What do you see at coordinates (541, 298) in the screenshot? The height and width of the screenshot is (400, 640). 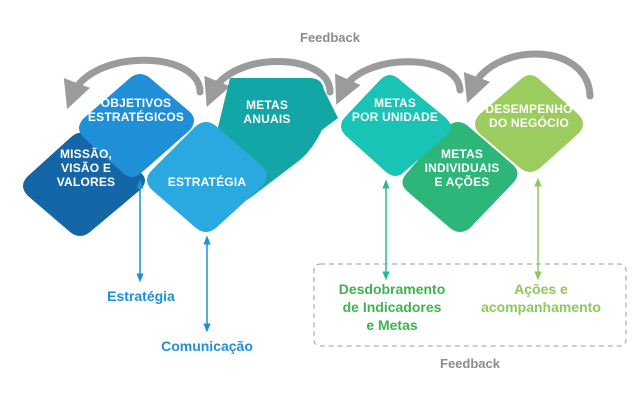 I see `caption-acoes: Ações e acompanhamento` at bounding box center [541, 298].